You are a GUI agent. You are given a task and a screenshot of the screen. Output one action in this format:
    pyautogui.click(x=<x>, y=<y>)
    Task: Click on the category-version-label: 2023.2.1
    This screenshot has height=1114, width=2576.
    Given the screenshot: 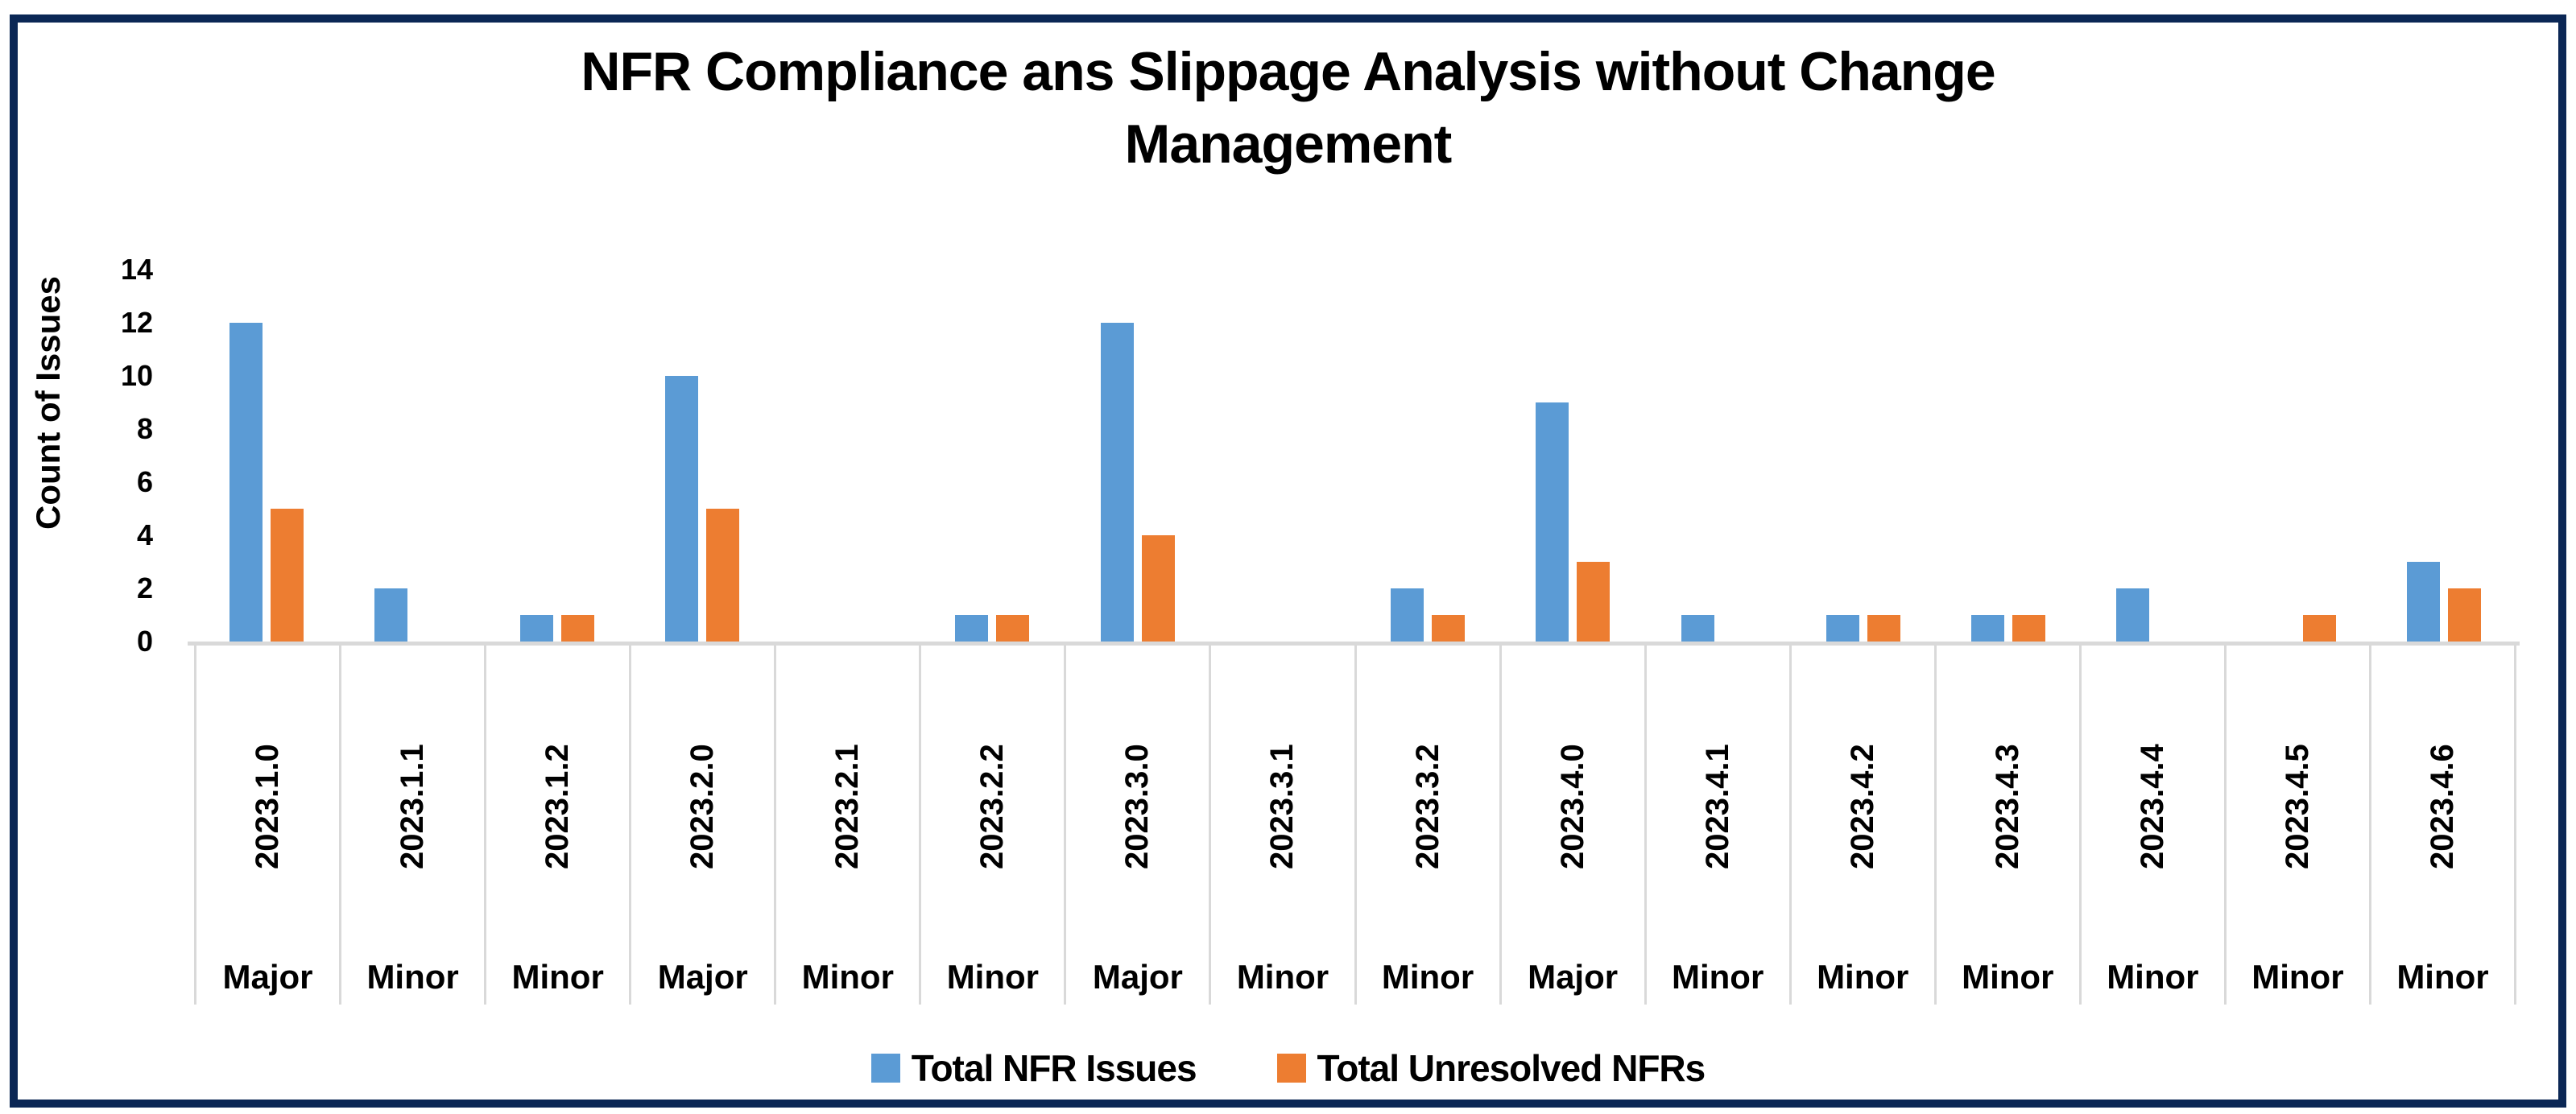 What is the action you would take?
    pyautogui.click(x=848, y=806)
    